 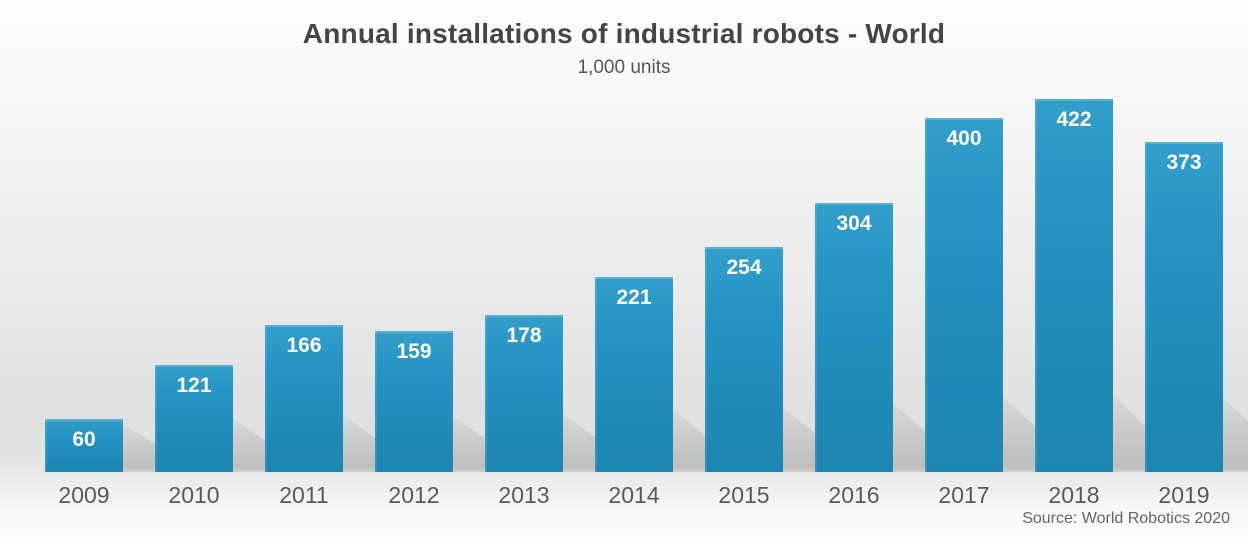 I want to click on x-axis-label-2017: 2017, so click(x=964, y=495).